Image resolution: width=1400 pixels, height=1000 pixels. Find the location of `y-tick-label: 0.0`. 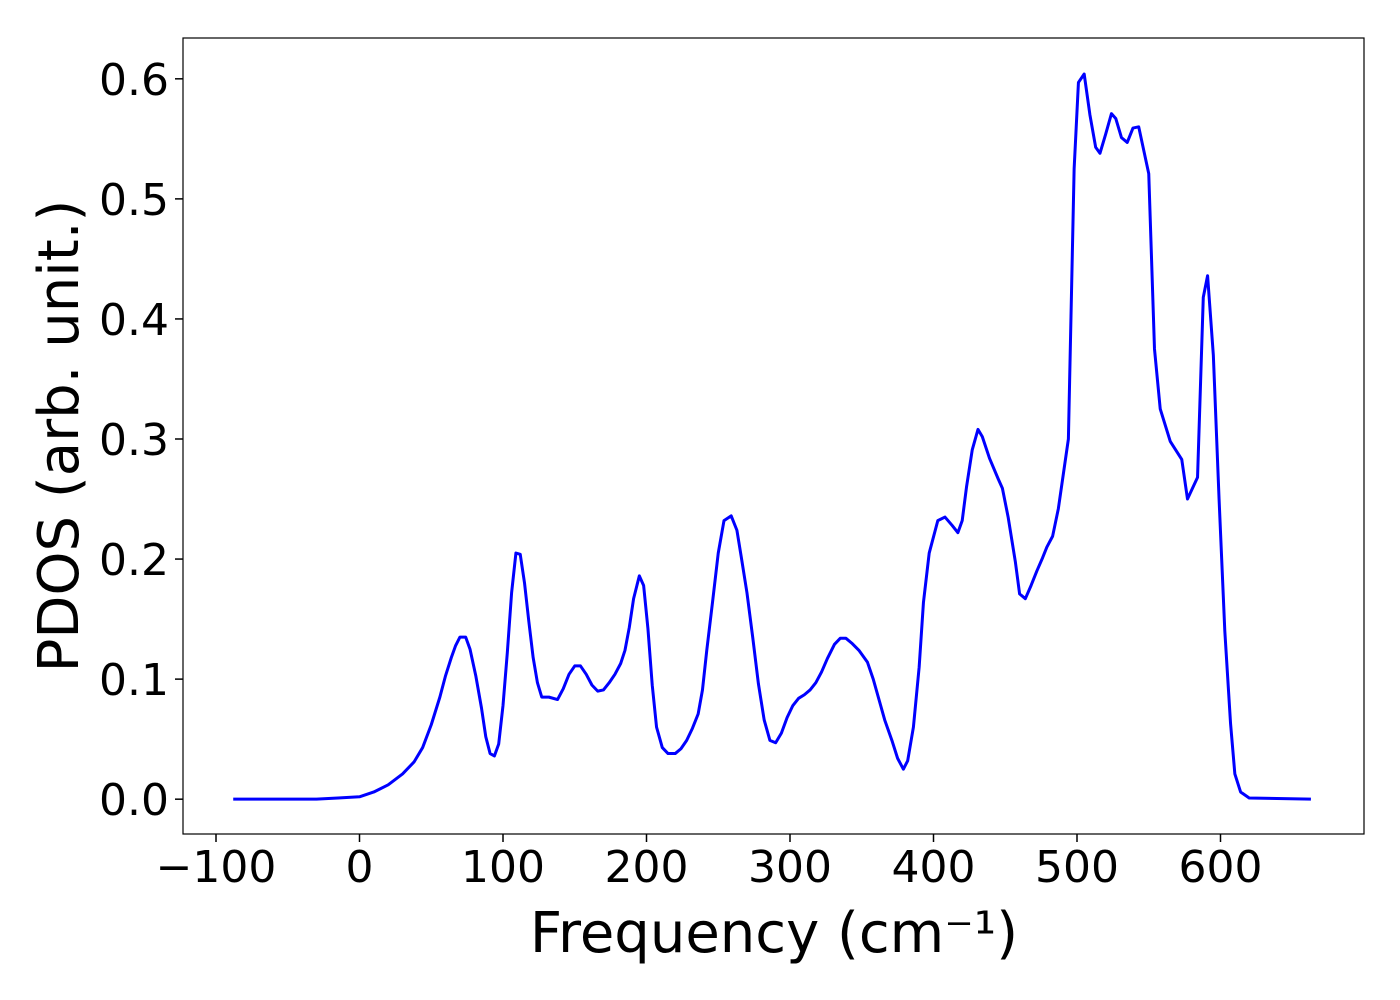

y-tick-label: 0.0 is located at coordinates (134, 800).